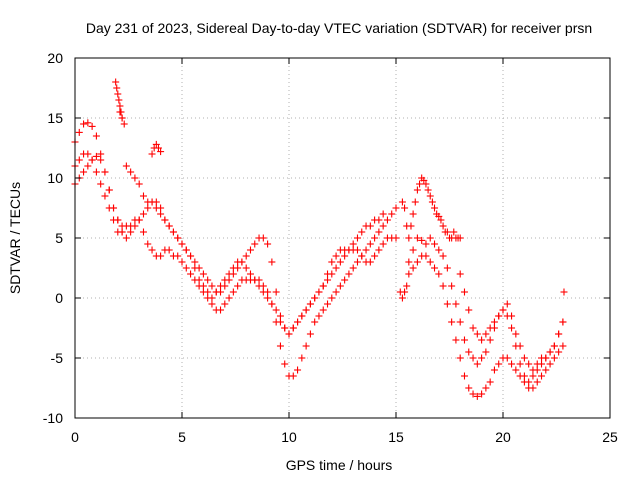 This screenshot has height=480, width=640. Describe the element at coordinates (55, 178) in the screenshot. I see `y-tick-label: 10` at that location.